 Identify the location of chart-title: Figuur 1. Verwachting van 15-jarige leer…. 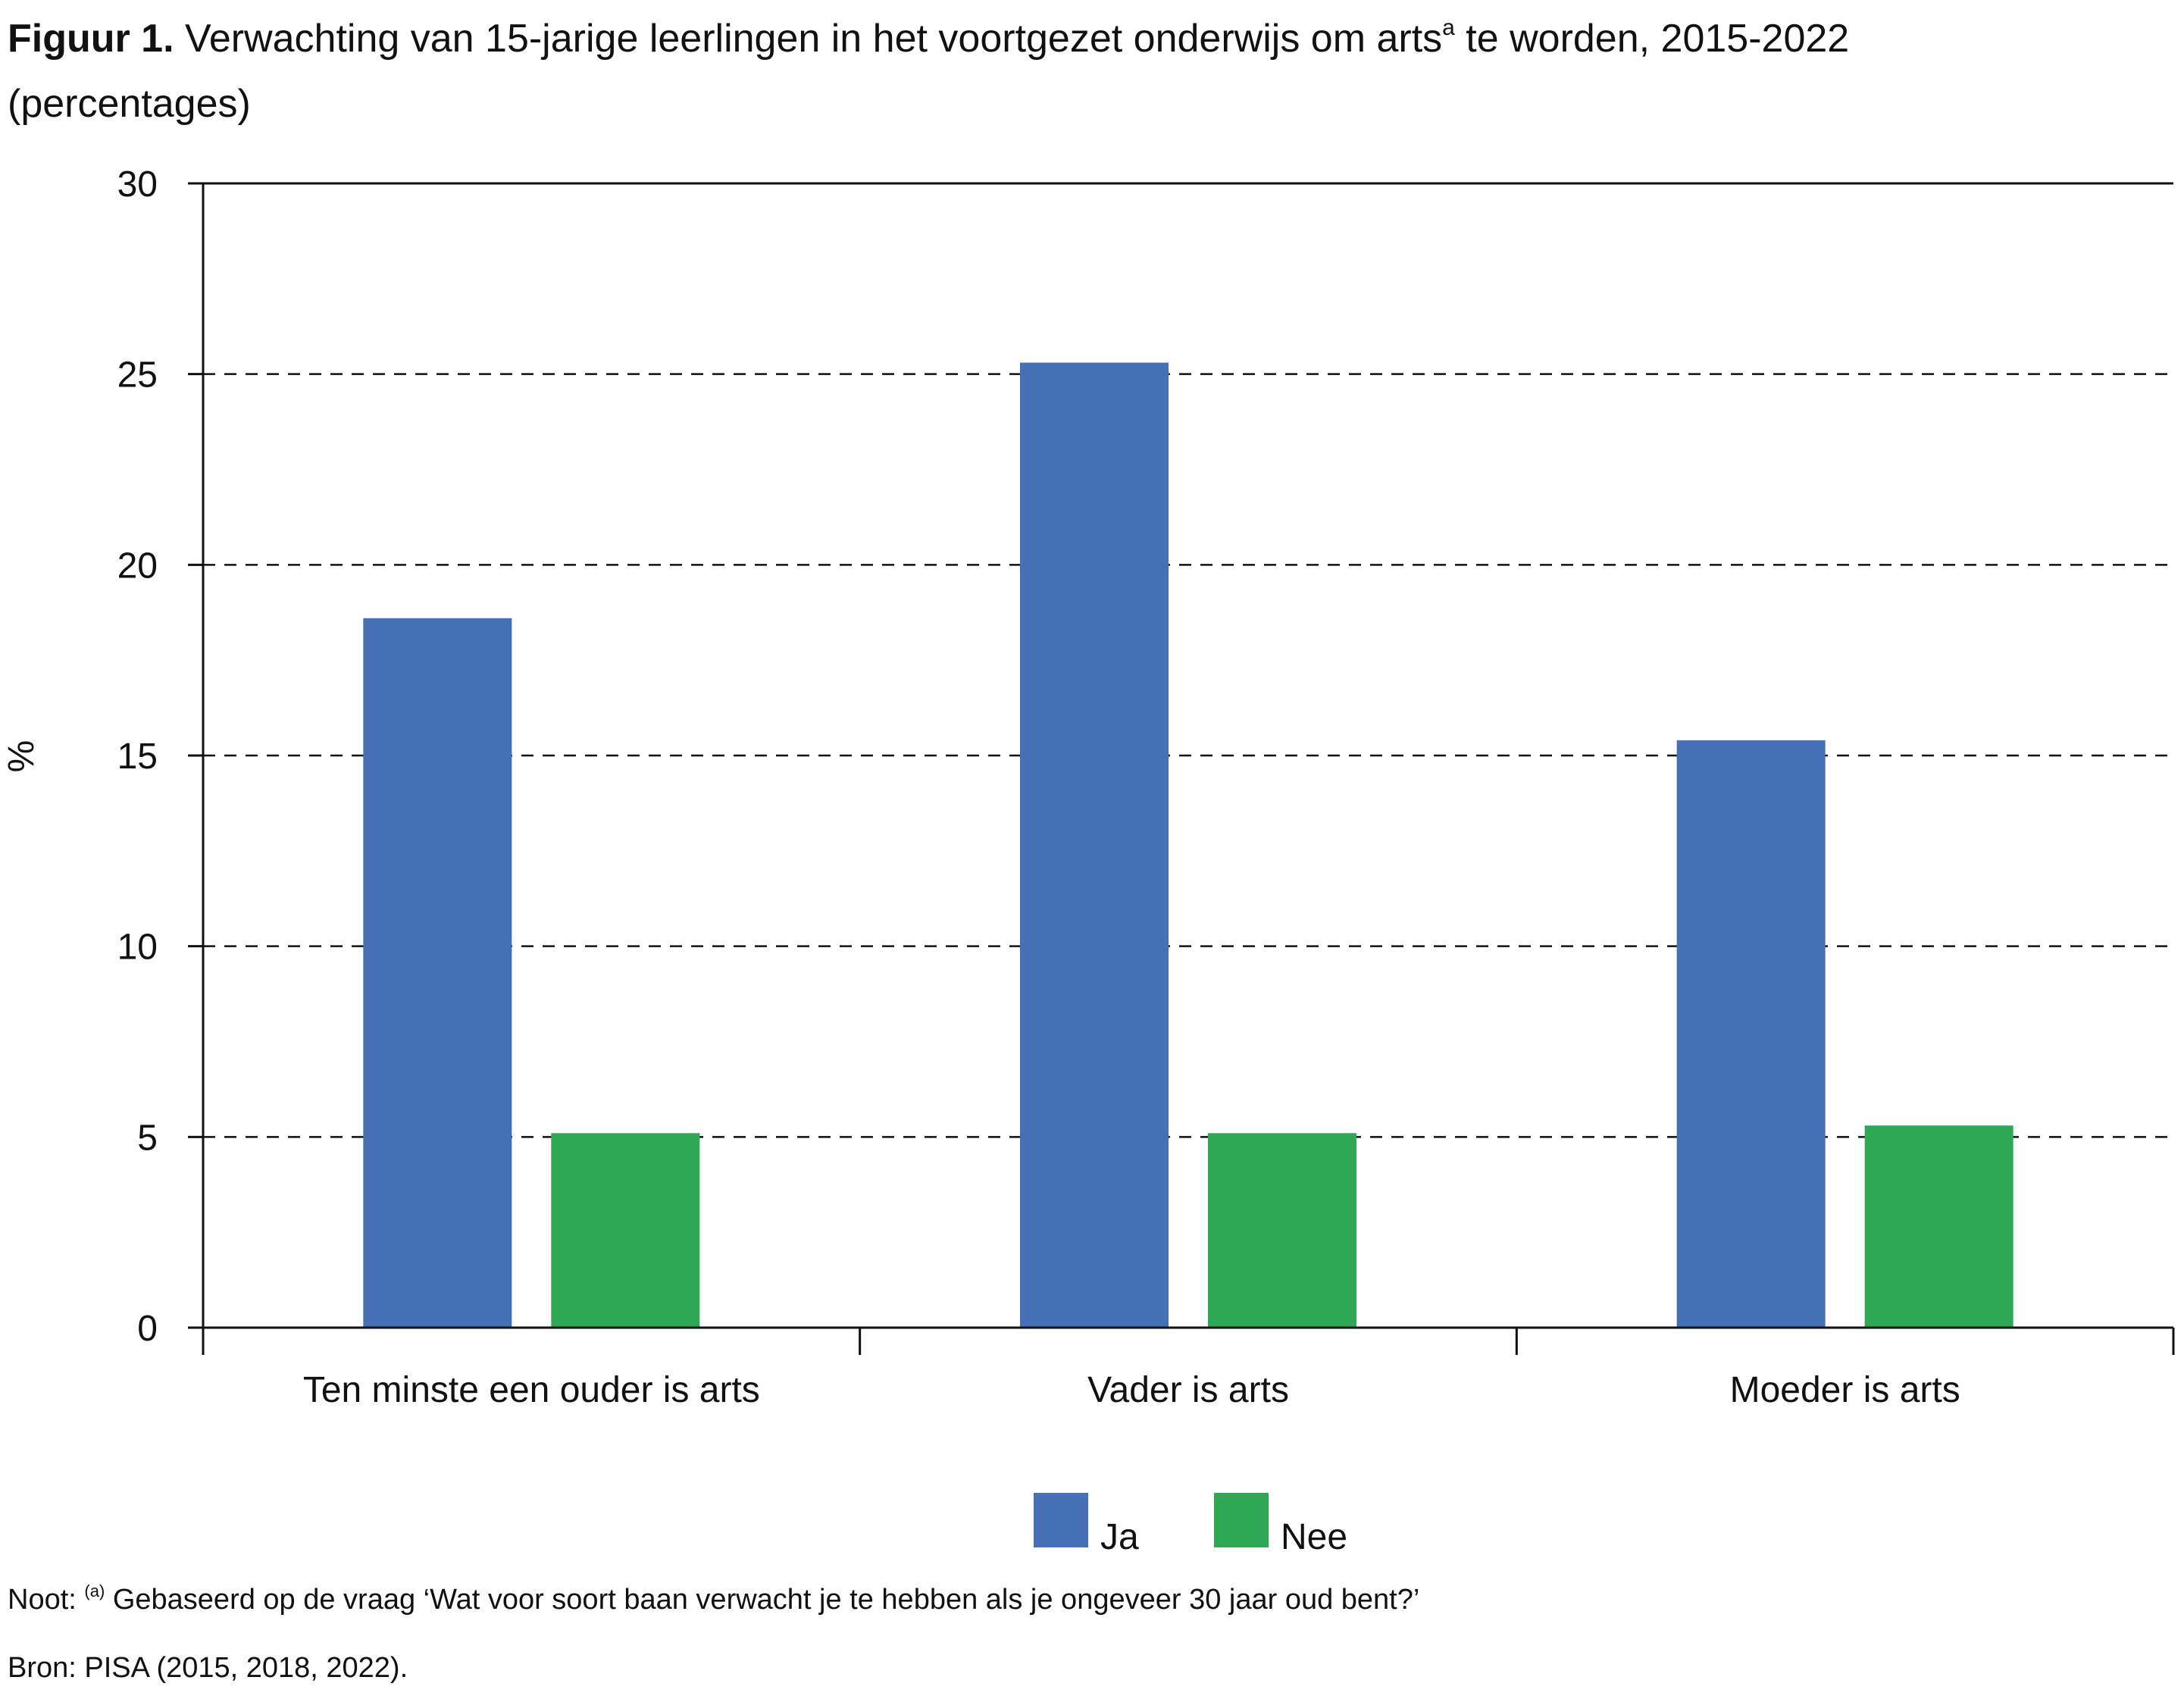
(1092, 71).